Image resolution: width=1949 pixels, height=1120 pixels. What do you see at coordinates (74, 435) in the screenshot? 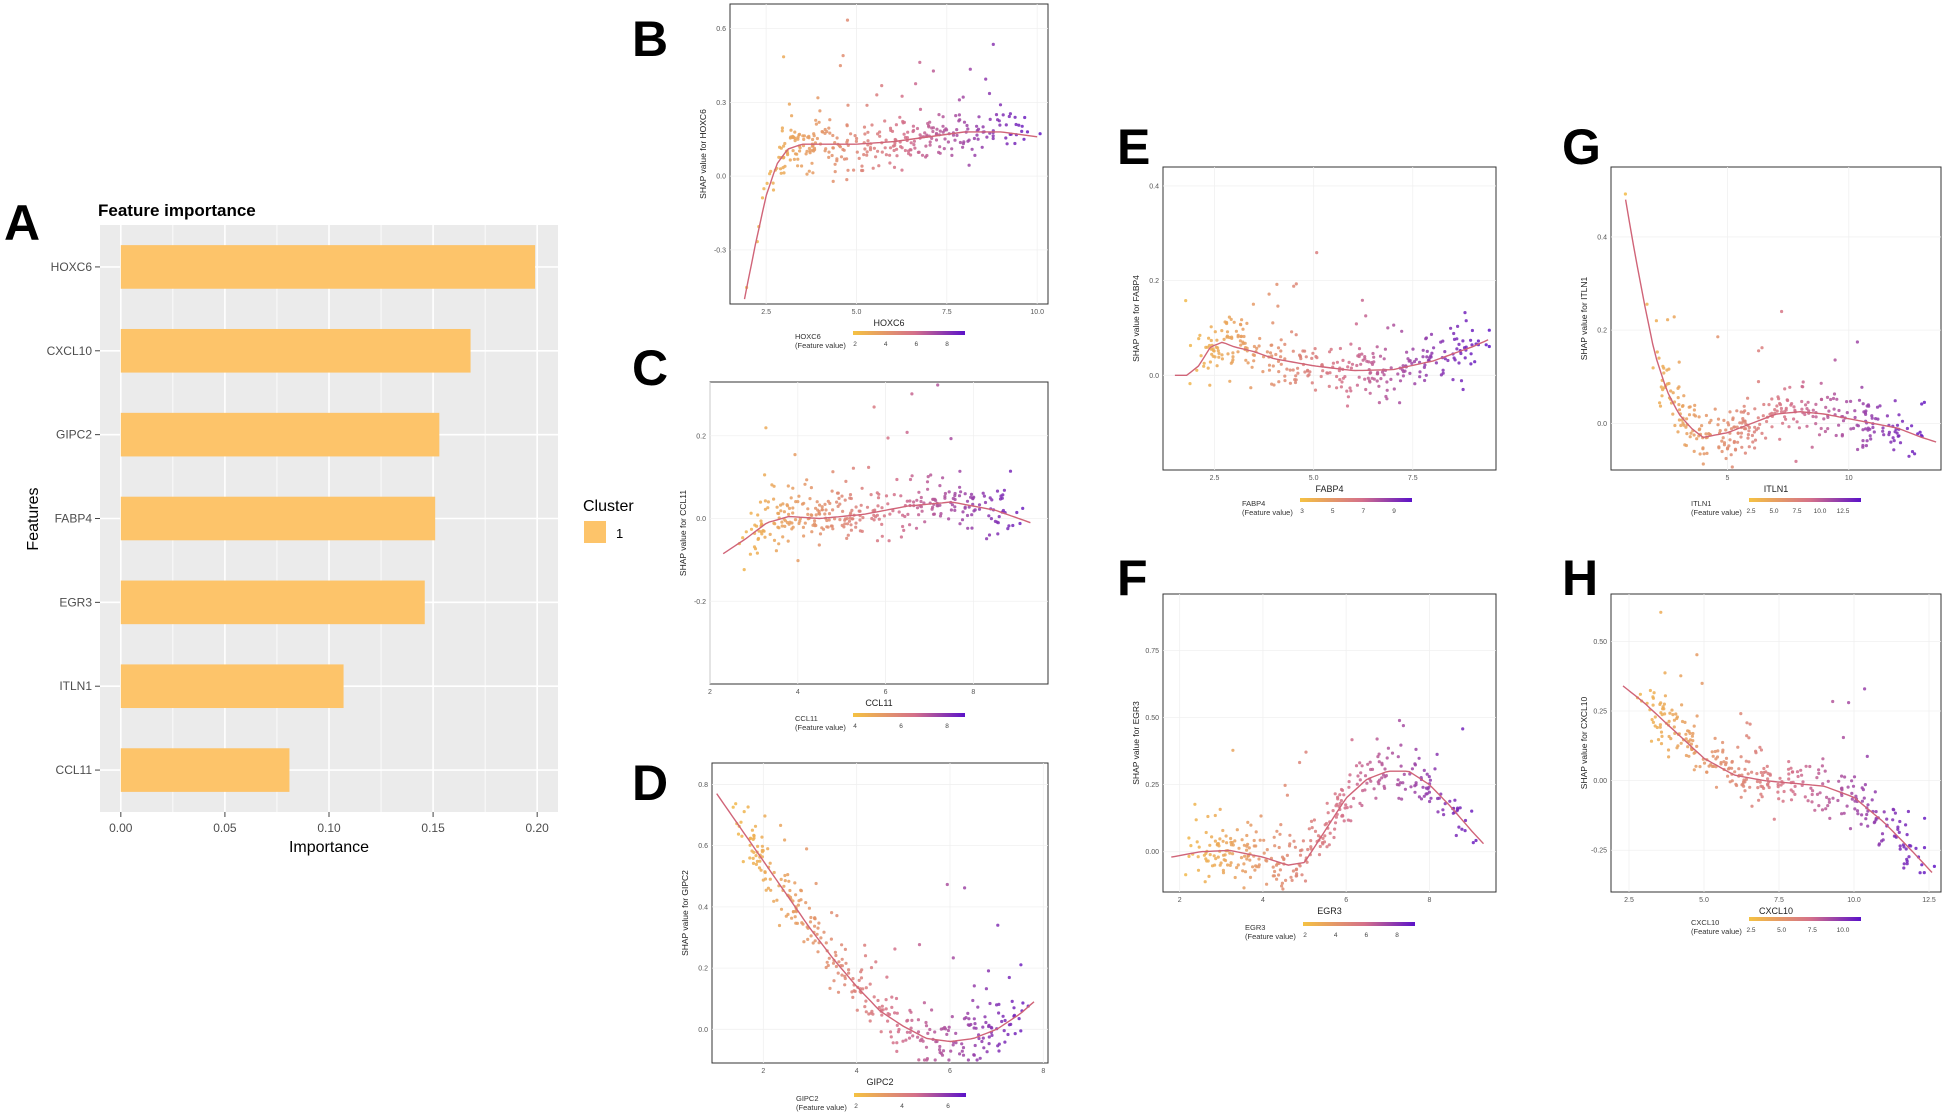
I see `category-label-gipc2: GIPC2` at bounding box center [74, 435].